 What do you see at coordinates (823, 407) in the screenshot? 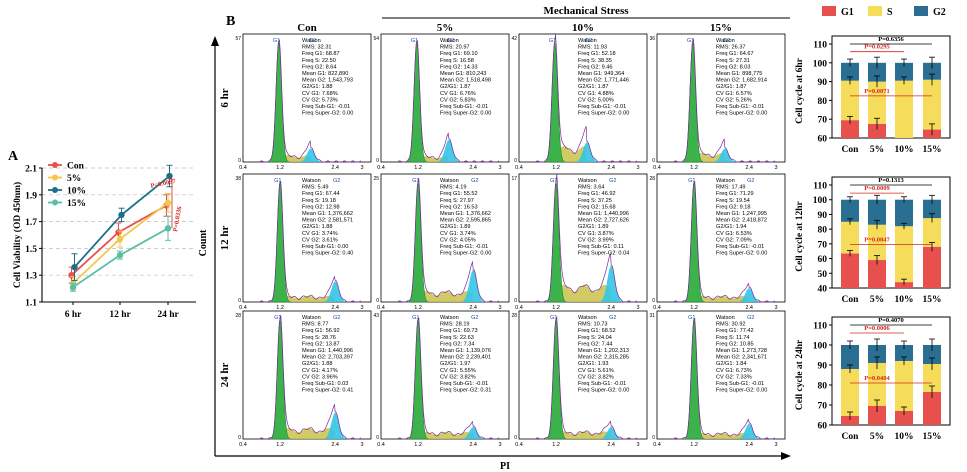
I see `y-tick-label: 70` at bounding box center [823, 407].